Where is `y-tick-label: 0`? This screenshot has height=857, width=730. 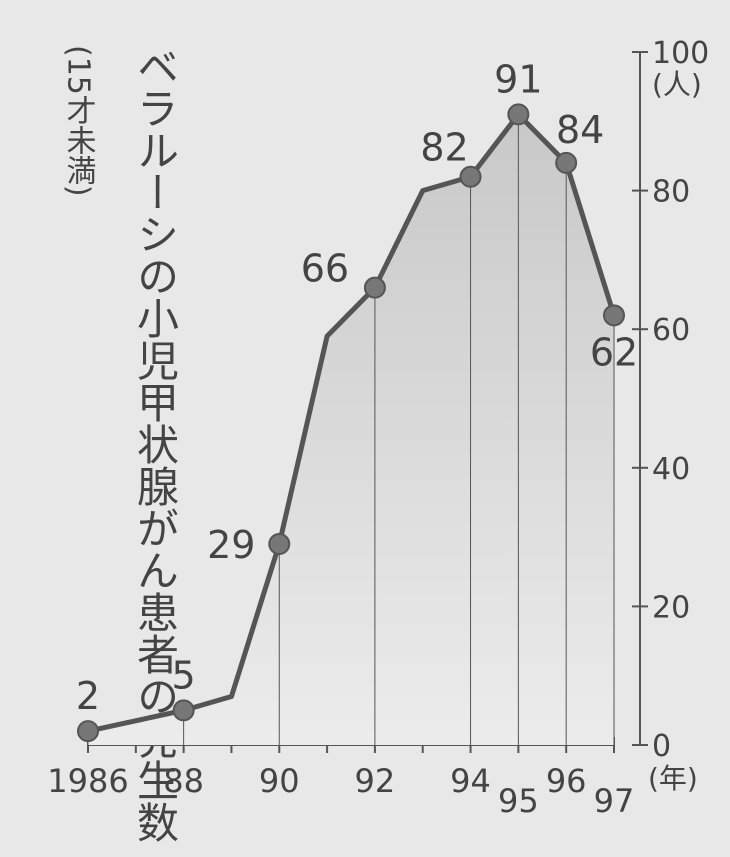
y-tick-label: 0 is located at coordinates (661, 746).